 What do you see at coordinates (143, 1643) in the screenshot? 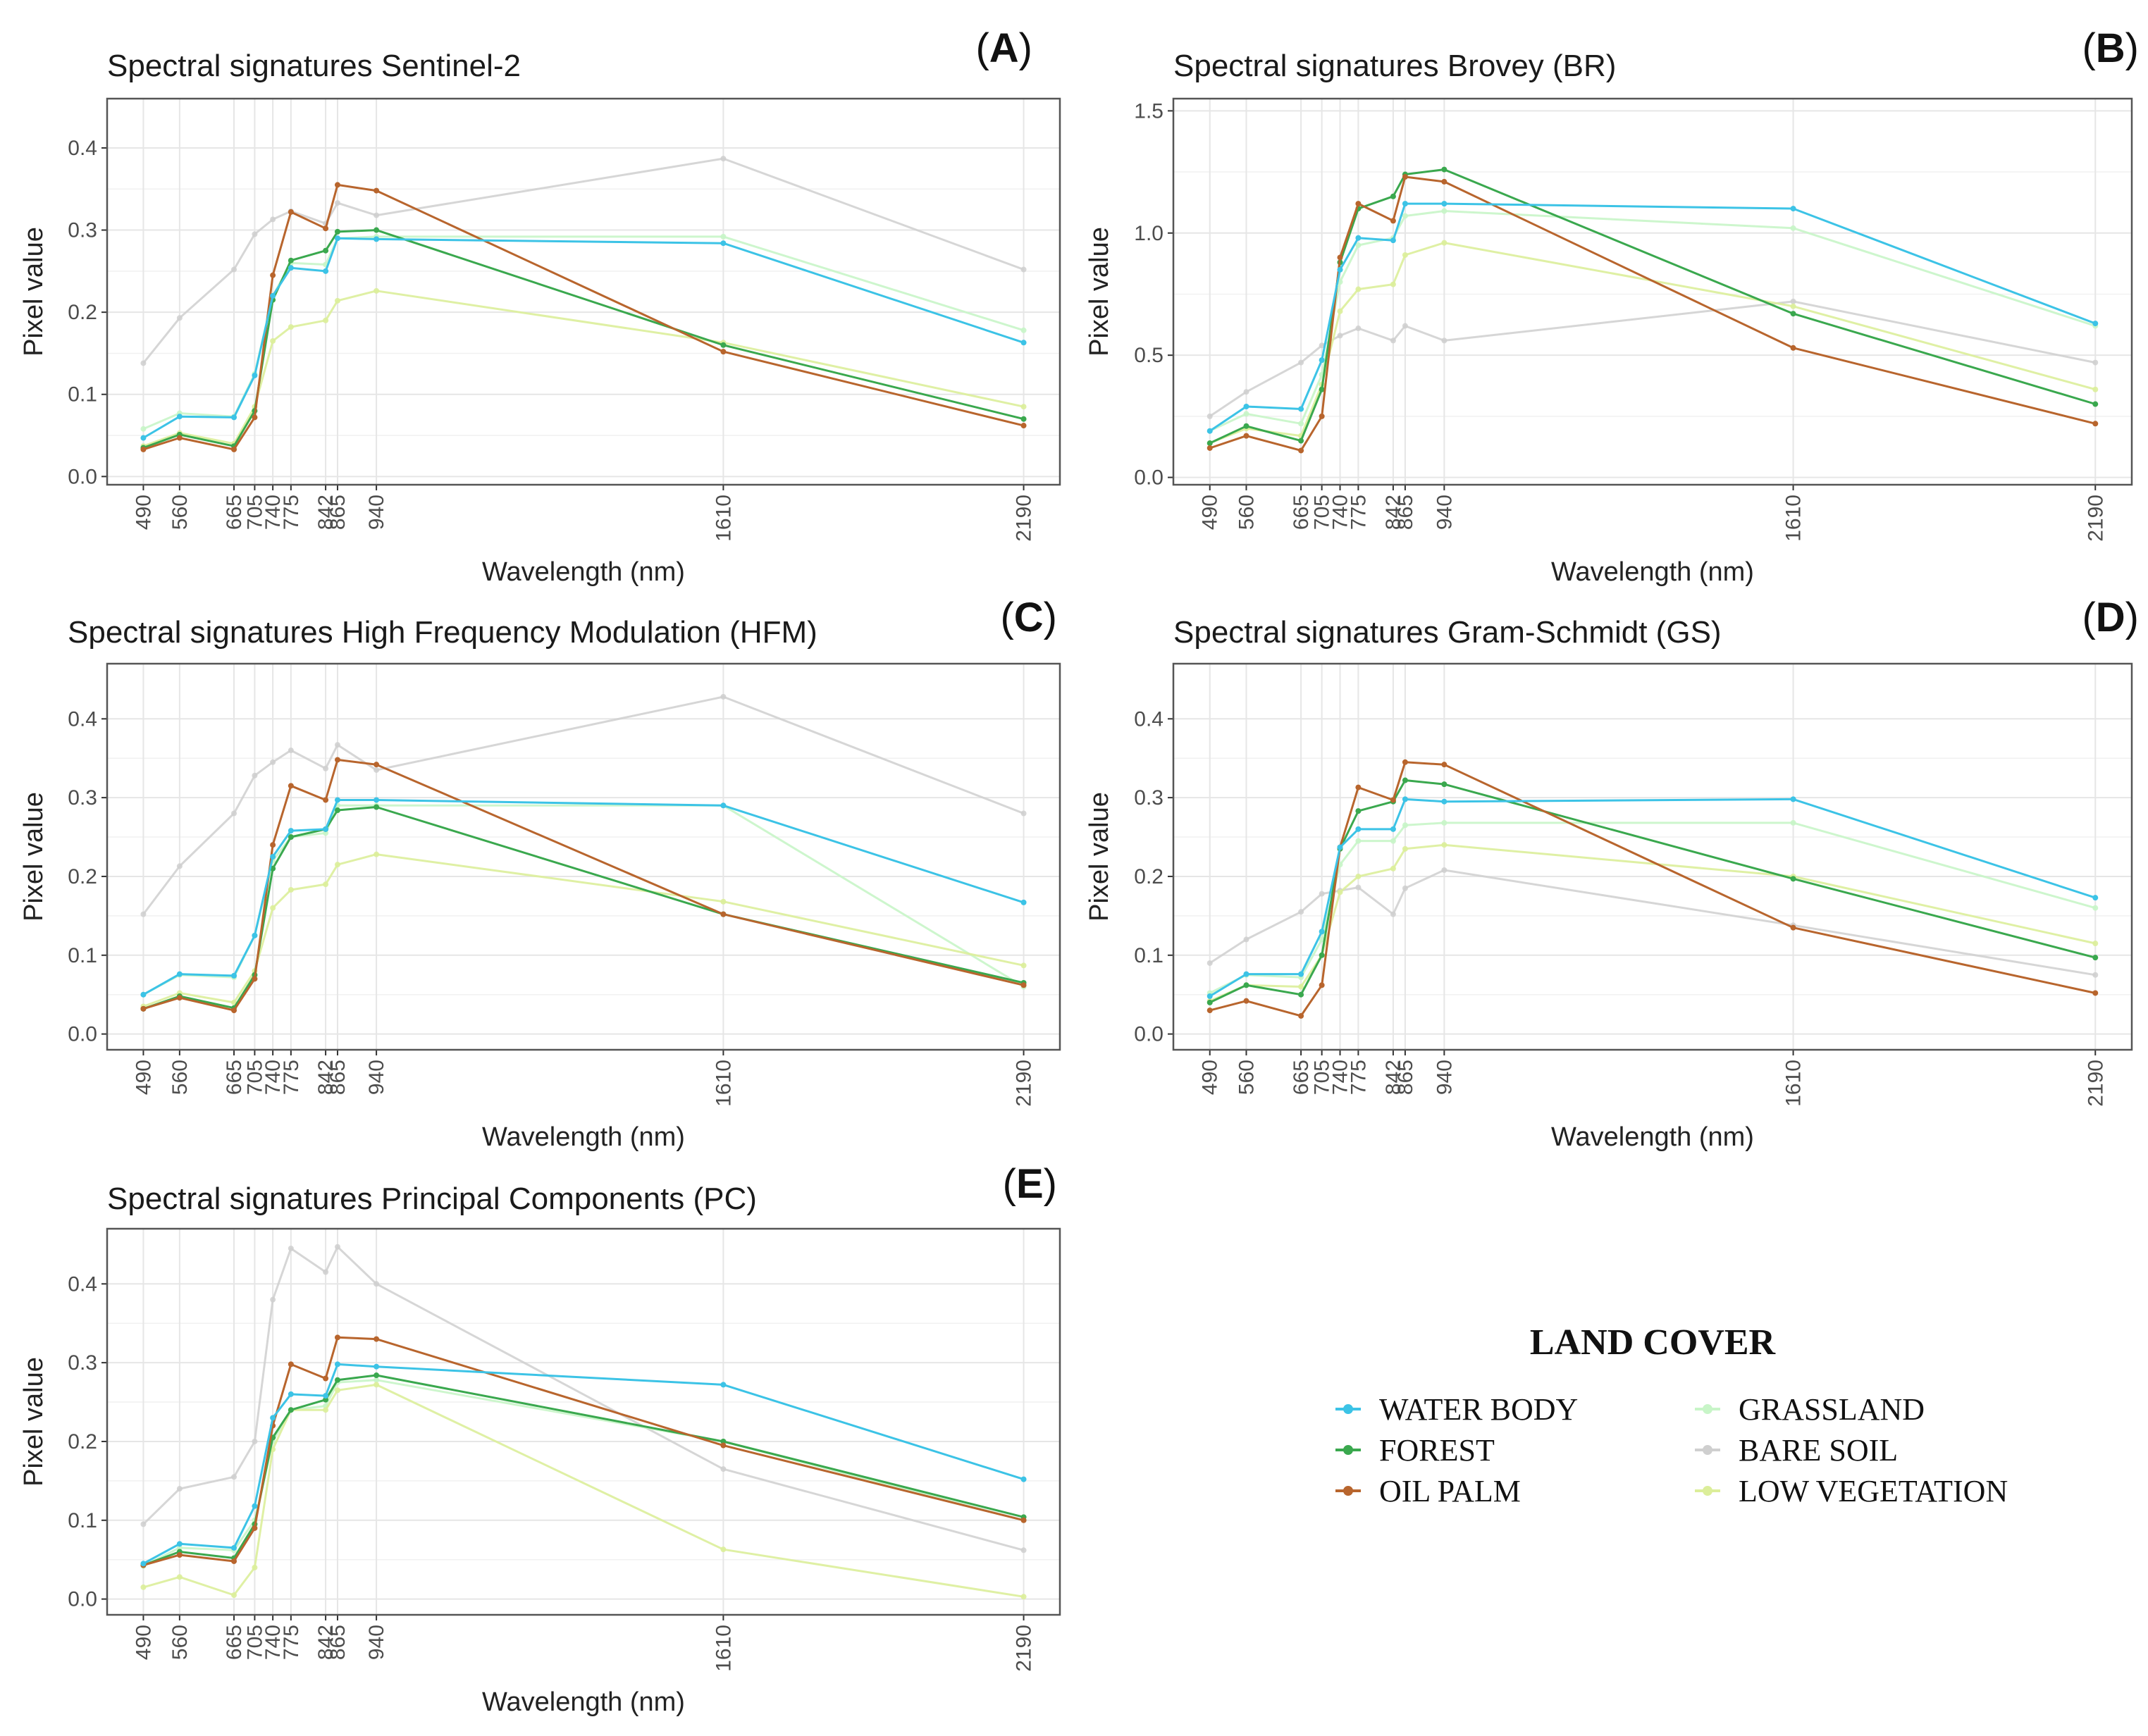
I see `x-tick-label: 490` at bounding box center [143, 1643].